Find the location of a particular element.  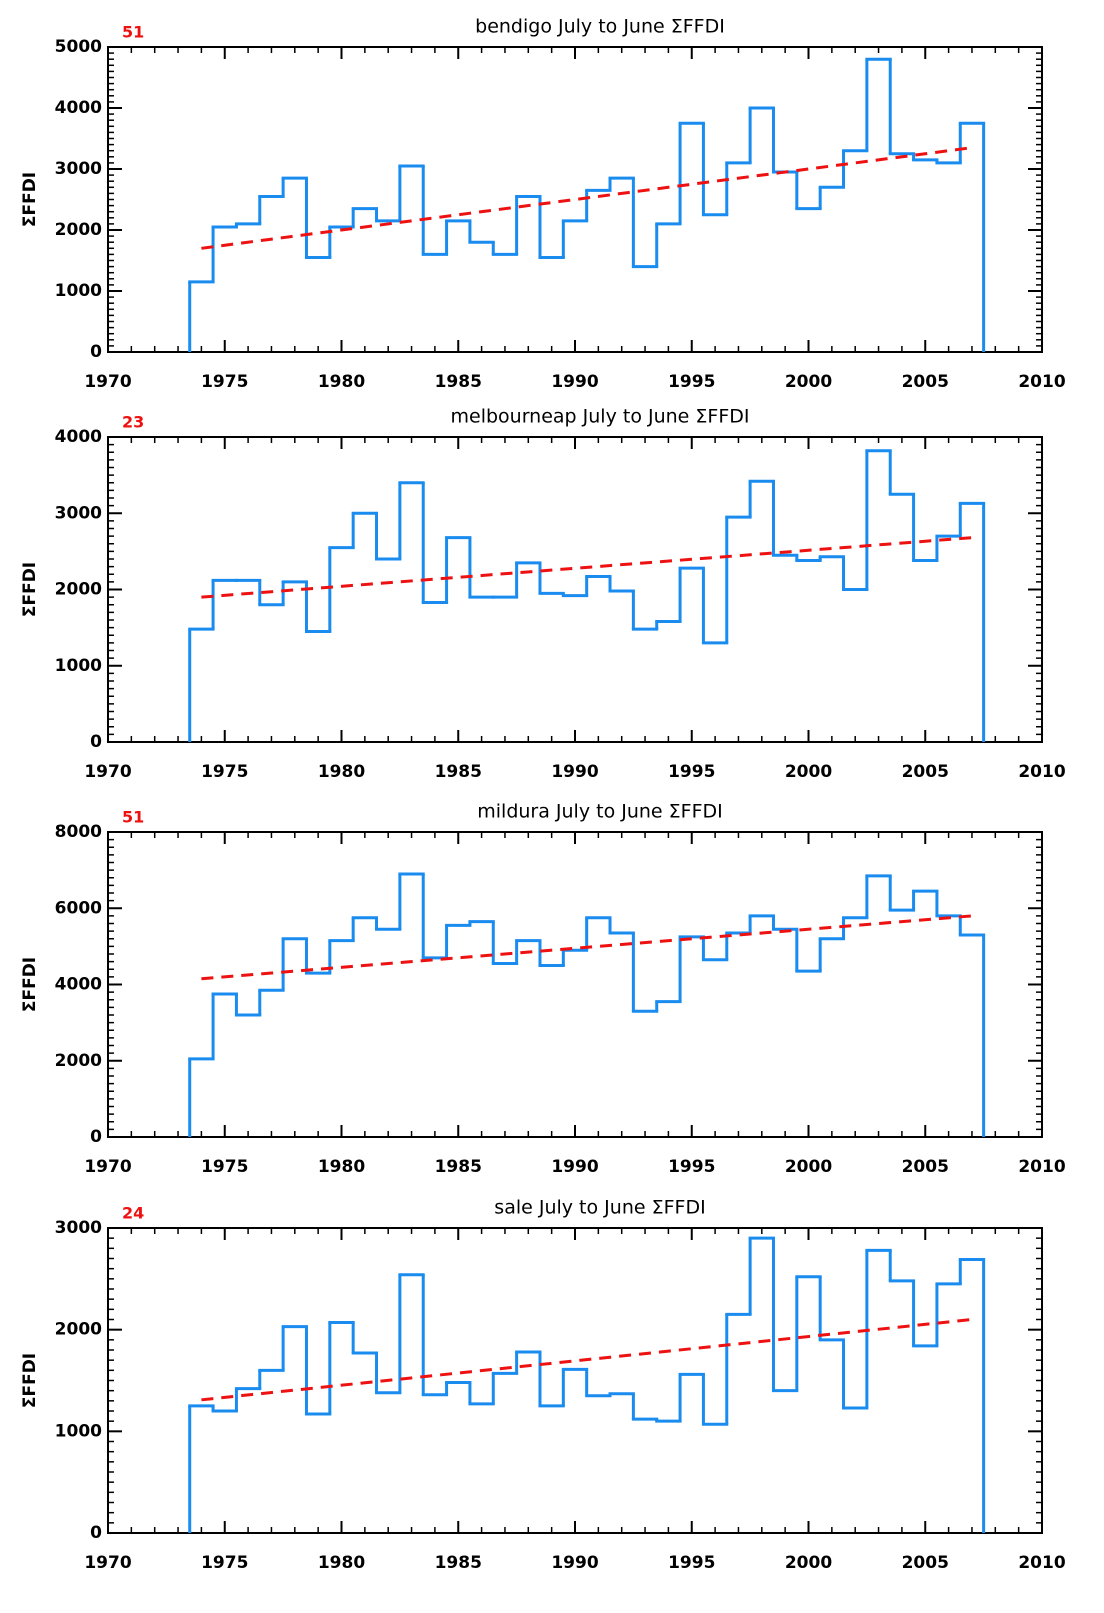

panel-title: bendigo July to June ΣFFDI is located at coordinates (600, 27).